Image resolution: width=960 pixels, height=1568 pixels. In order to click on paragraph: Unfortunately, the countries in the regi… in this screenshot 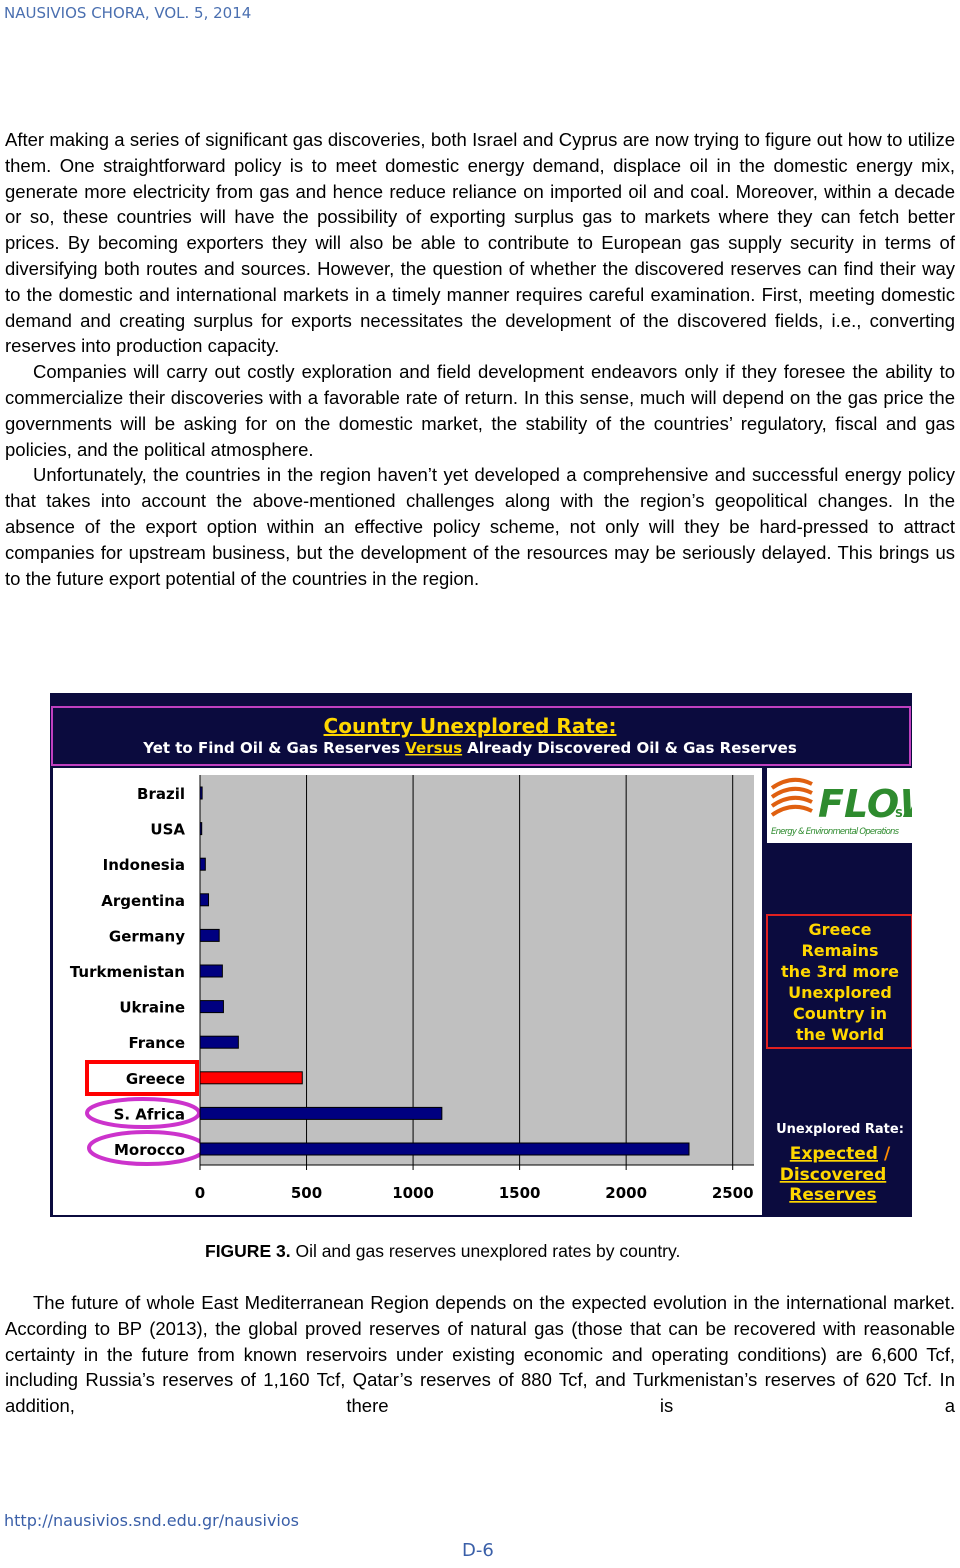, I will do `click(480, 526)`.